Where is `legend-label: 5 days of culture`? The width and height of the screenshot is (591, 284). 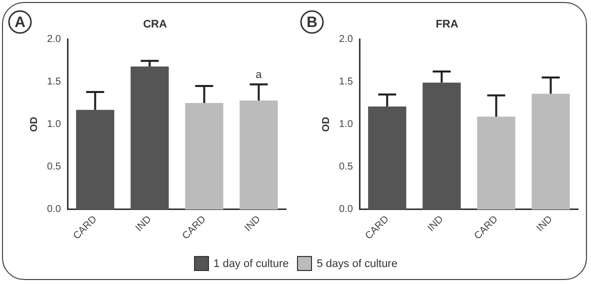
legend-label: 5 days of culture is located at coordinates (357, 264).